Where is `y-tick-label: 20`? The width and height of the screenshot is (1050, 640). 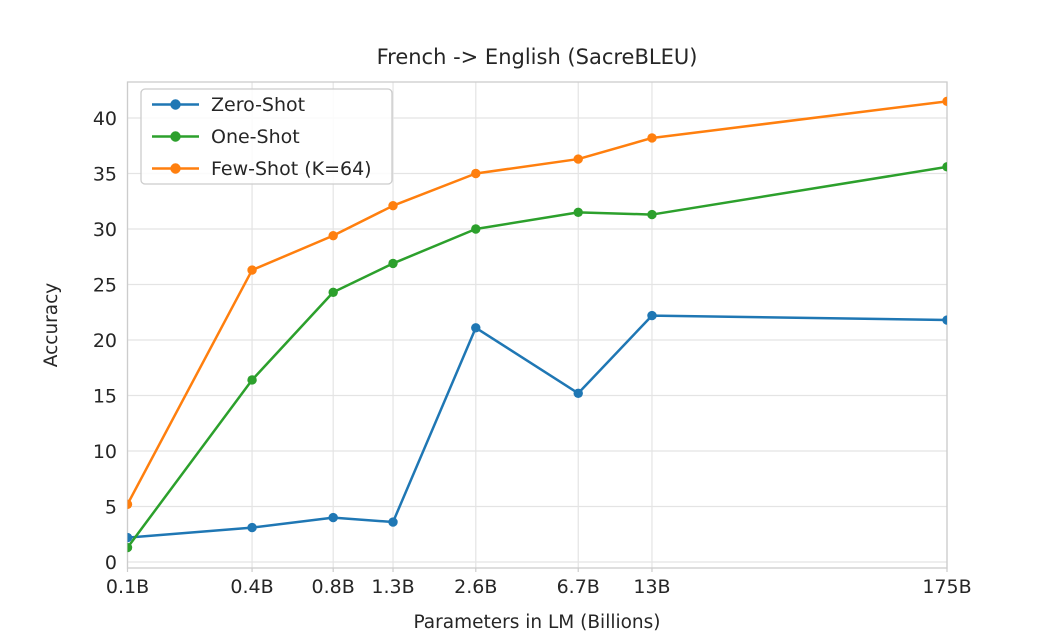
y-tick-label: 20 is located at coordinates (105, 341).